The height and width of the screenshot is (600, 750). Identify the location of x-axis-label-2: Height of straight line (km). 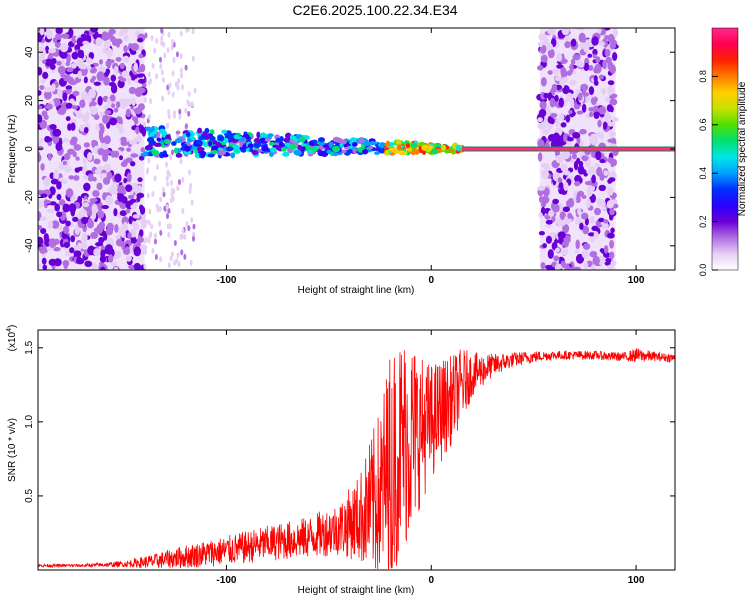
(356, 590).